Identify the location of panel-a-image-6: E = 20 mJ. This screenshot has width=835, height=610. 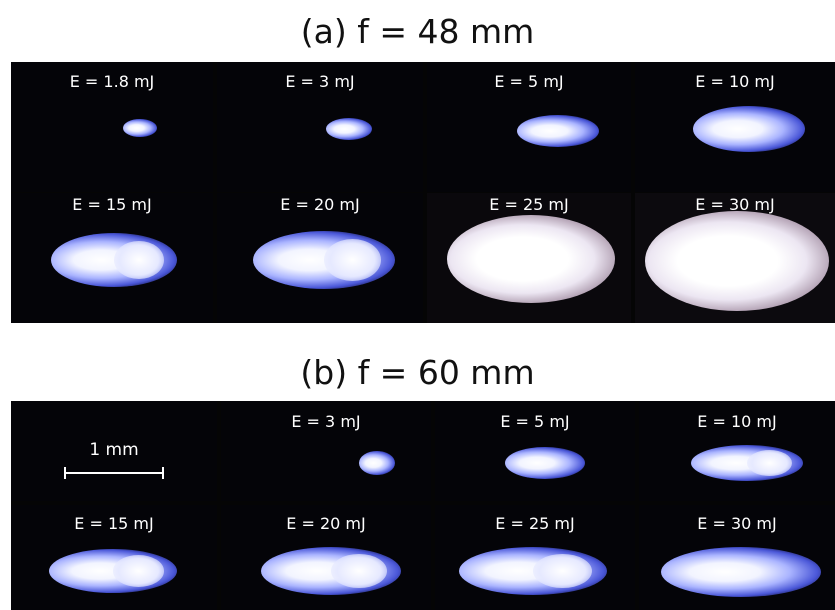
(320, 258).